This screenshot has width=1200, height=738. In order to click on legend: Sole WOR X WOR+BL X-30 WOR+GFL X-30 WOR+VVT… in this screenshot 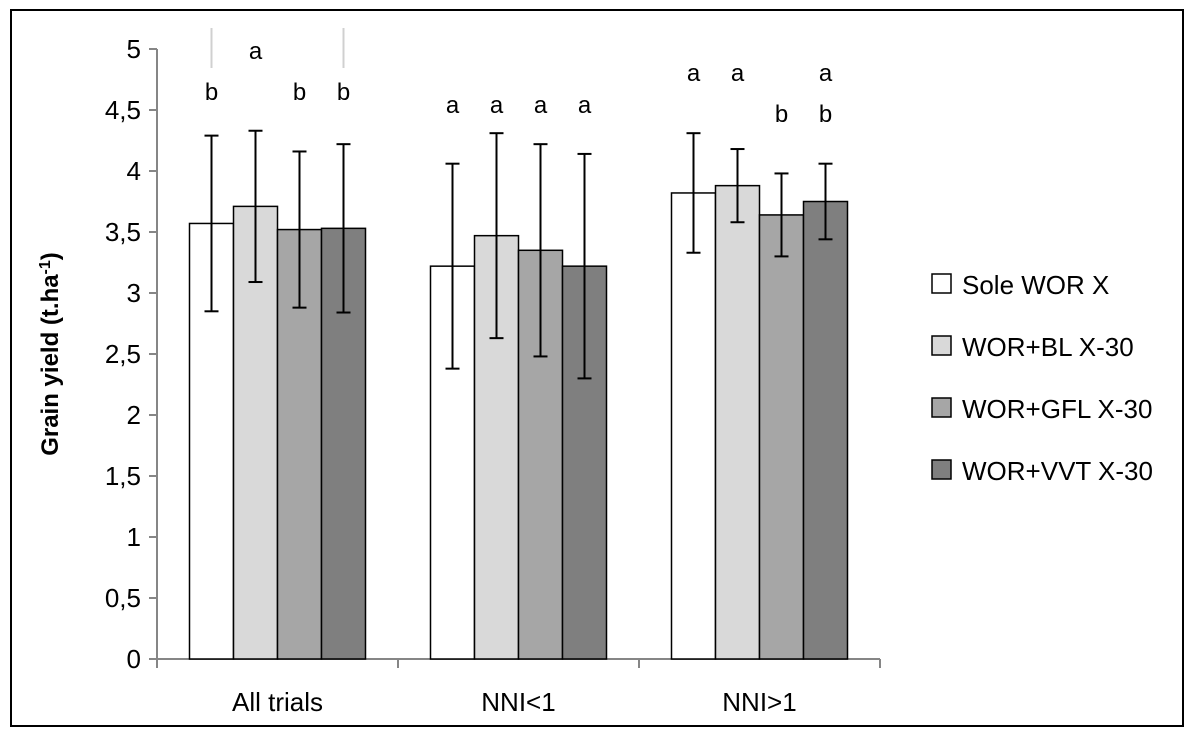, I will do `click(1042, 378)`.